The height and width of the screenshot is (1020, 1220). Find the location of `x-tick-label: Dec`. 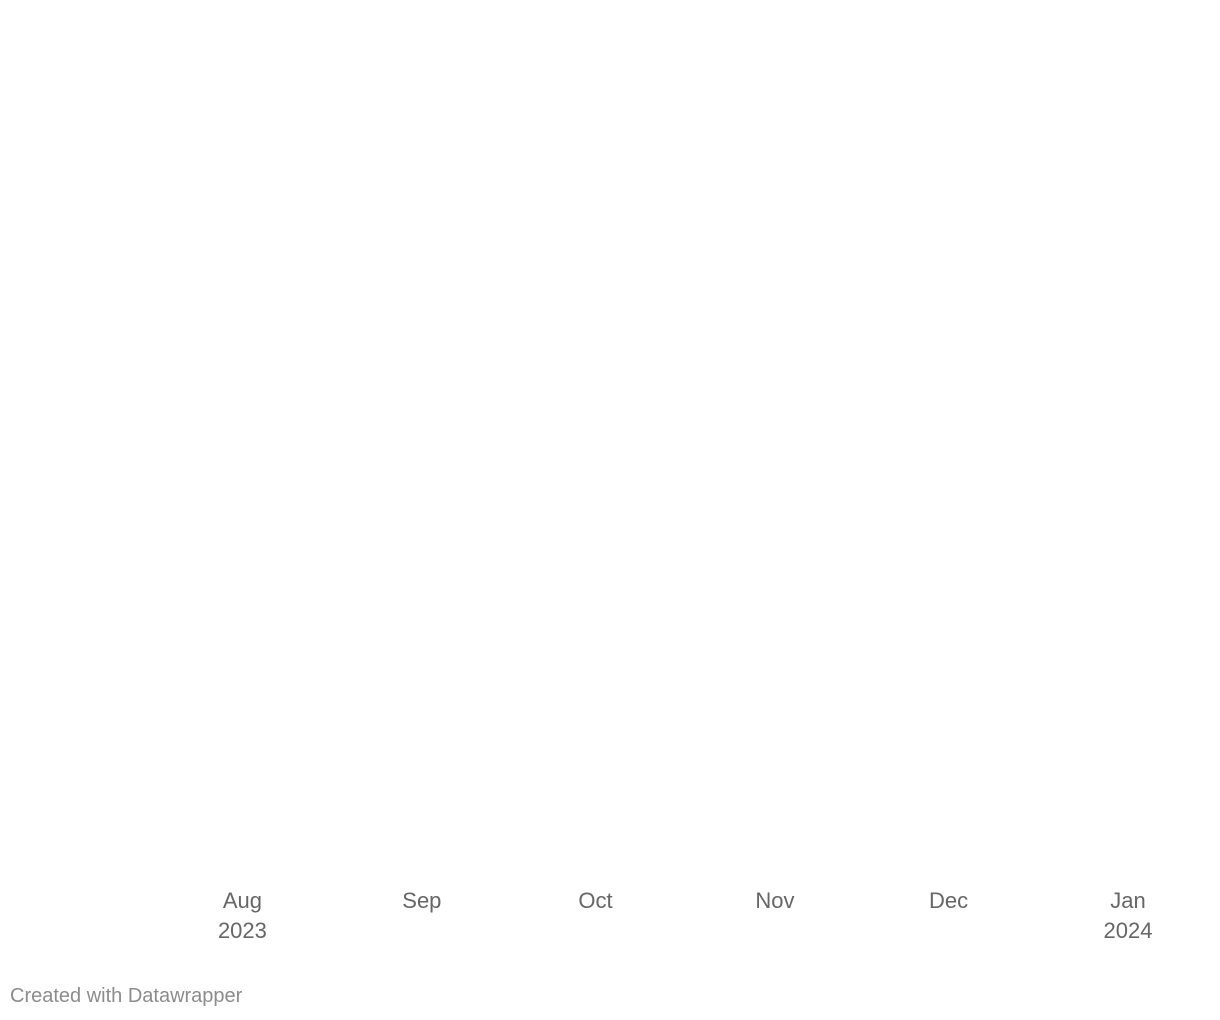

x-tick-label: Dec is located at coordinates (948, 900).